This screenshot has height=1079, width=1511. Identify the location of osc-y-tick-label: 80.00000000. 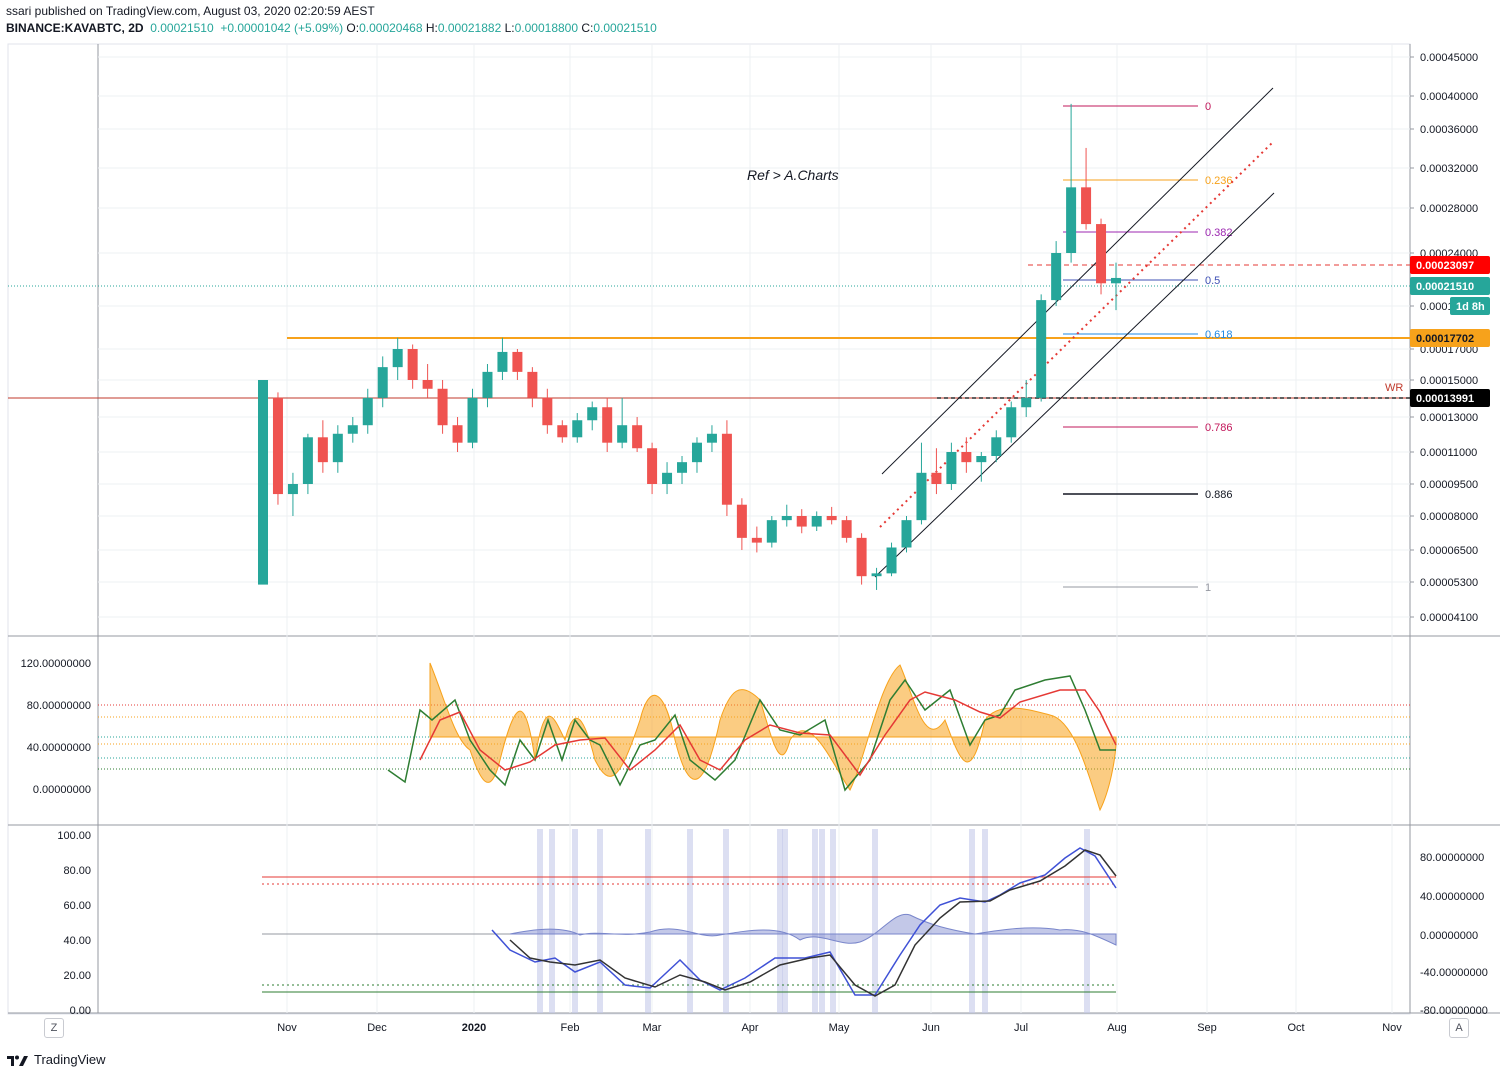
(59, 706).